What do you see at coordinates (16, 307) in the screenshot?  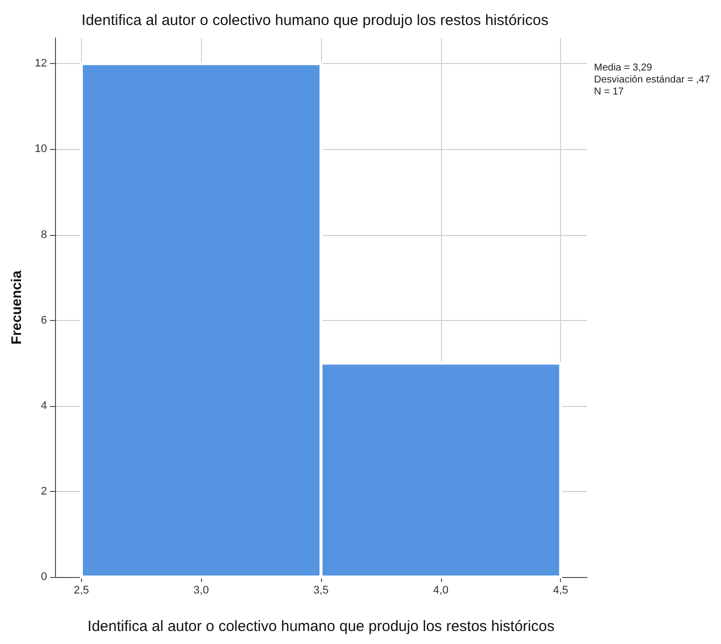 I see `y-axis-title: Frecuencia` at bounding box center [16, 307].